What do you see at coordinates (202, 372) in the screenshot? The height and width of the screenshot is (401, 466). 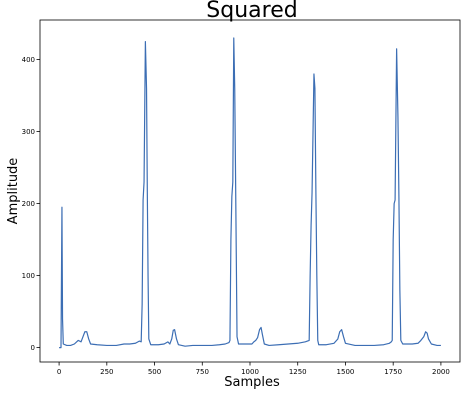 I see `x-tick-label: 750` at bounding box center [202, 372].